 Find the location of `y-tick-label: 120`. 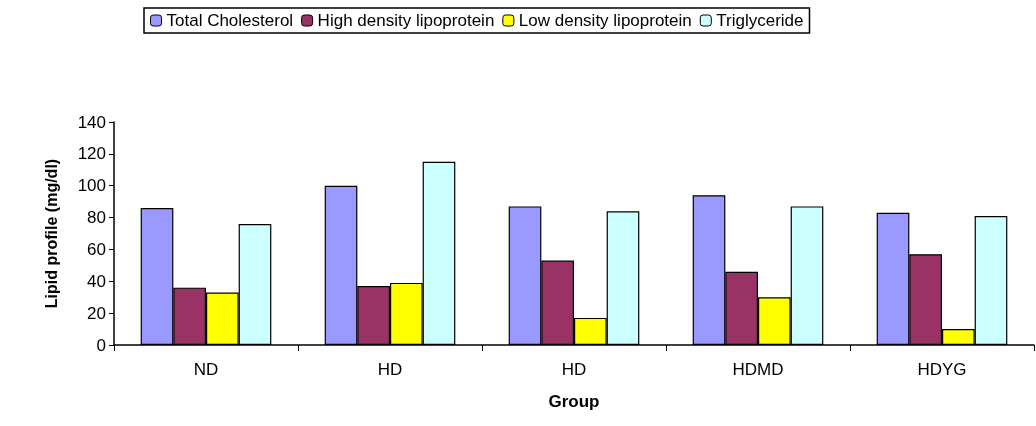

y-tick-label: 120 is located at coordinates (91, 154).